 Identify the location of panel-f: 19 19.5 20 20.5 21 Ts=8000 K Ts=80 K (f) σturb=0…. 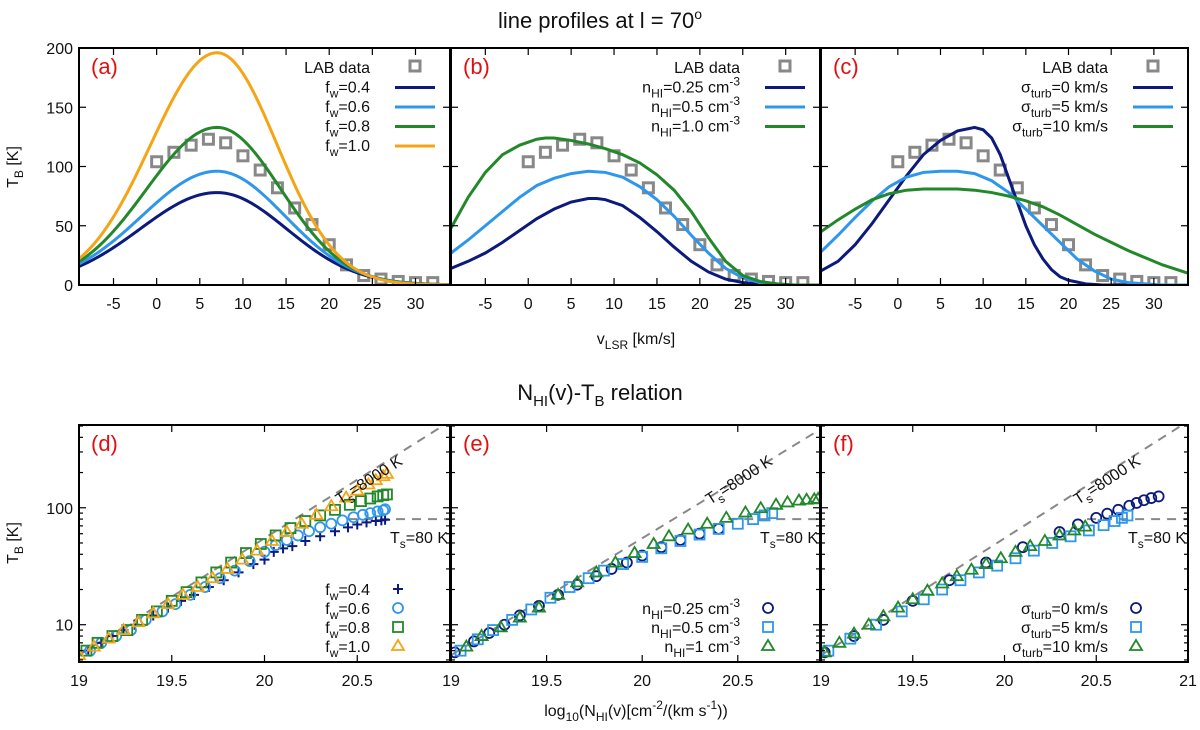
(1004, 557).